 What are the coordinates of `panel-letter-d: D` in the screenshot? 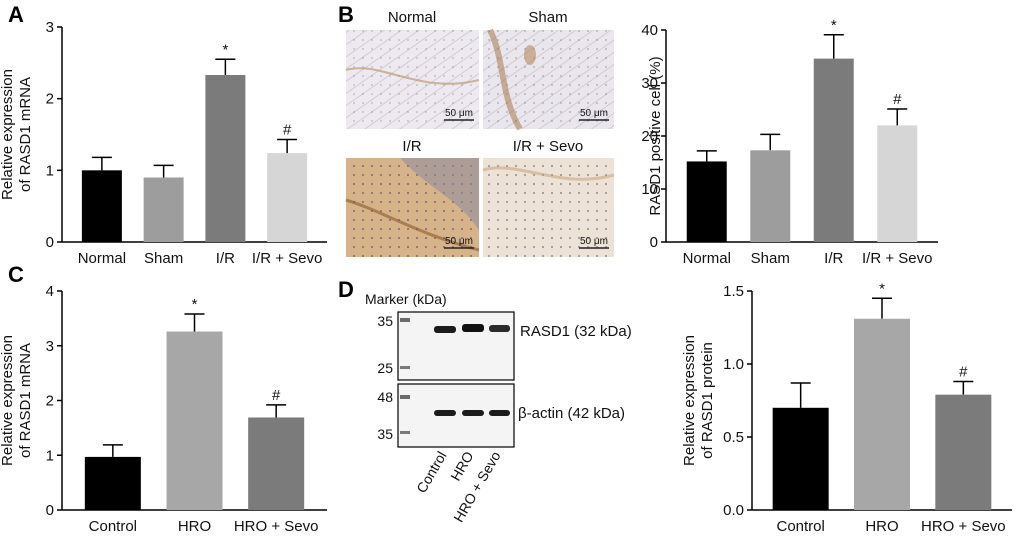 It's located at (346, 289).